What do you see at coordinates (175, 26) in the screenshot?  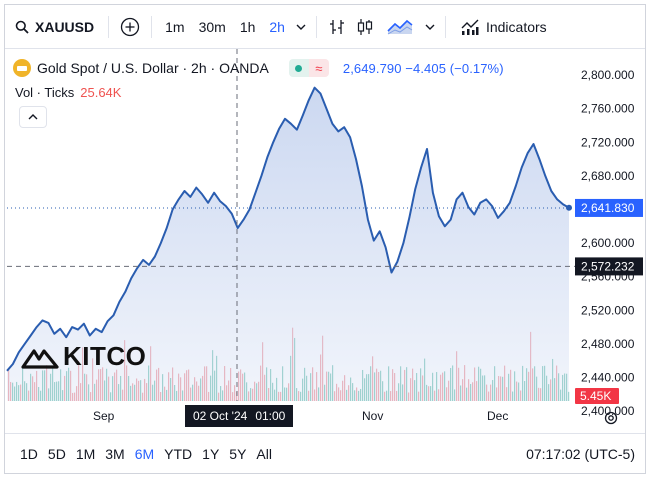 I see `interval-1m: 1m` at bounding box center [175, 26].